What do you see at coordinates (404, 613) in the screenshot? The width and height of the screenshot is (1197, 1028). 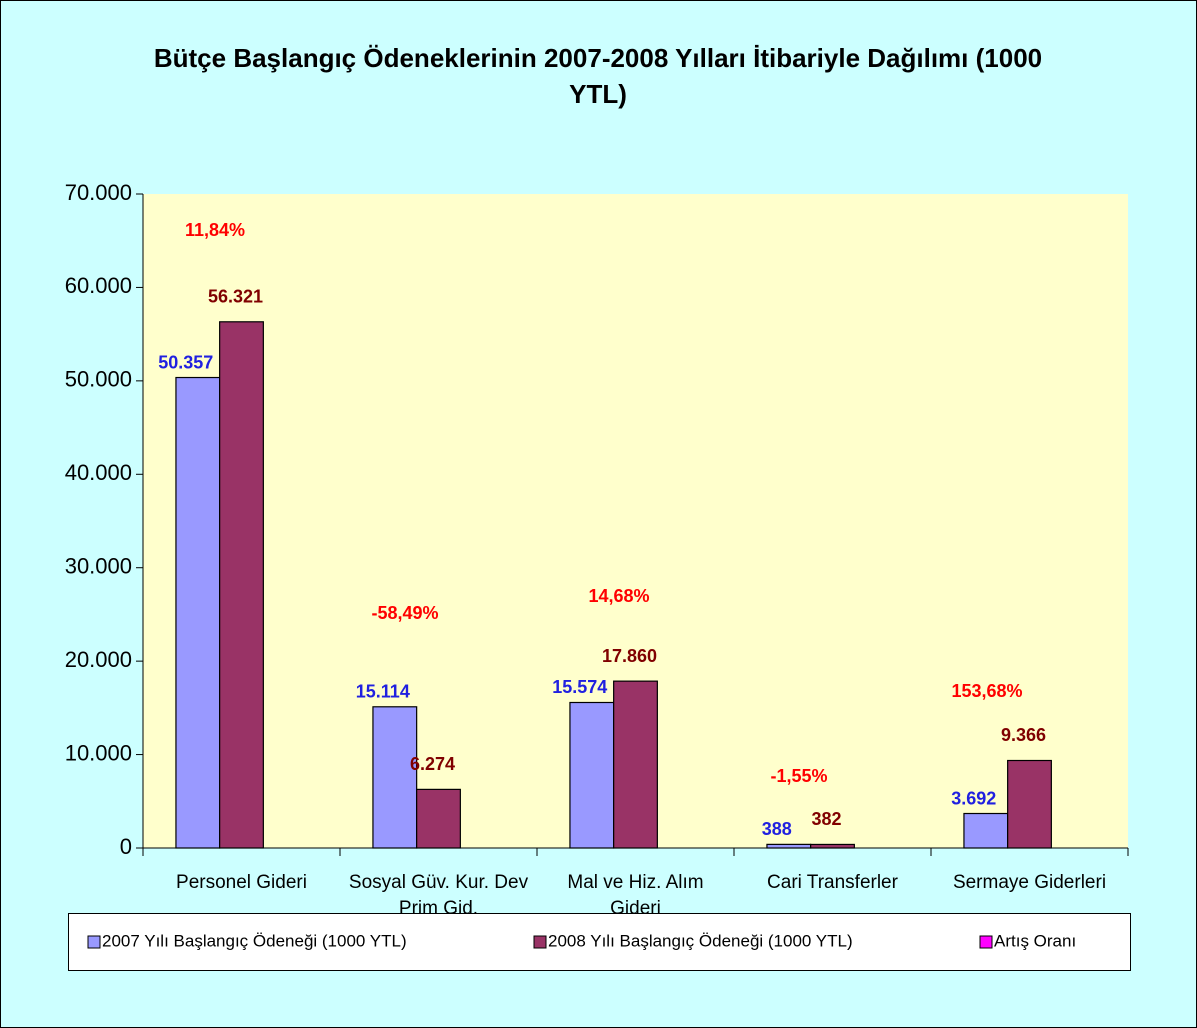 I see `rate-label: -58,49%` at bounding box center [404, 613].